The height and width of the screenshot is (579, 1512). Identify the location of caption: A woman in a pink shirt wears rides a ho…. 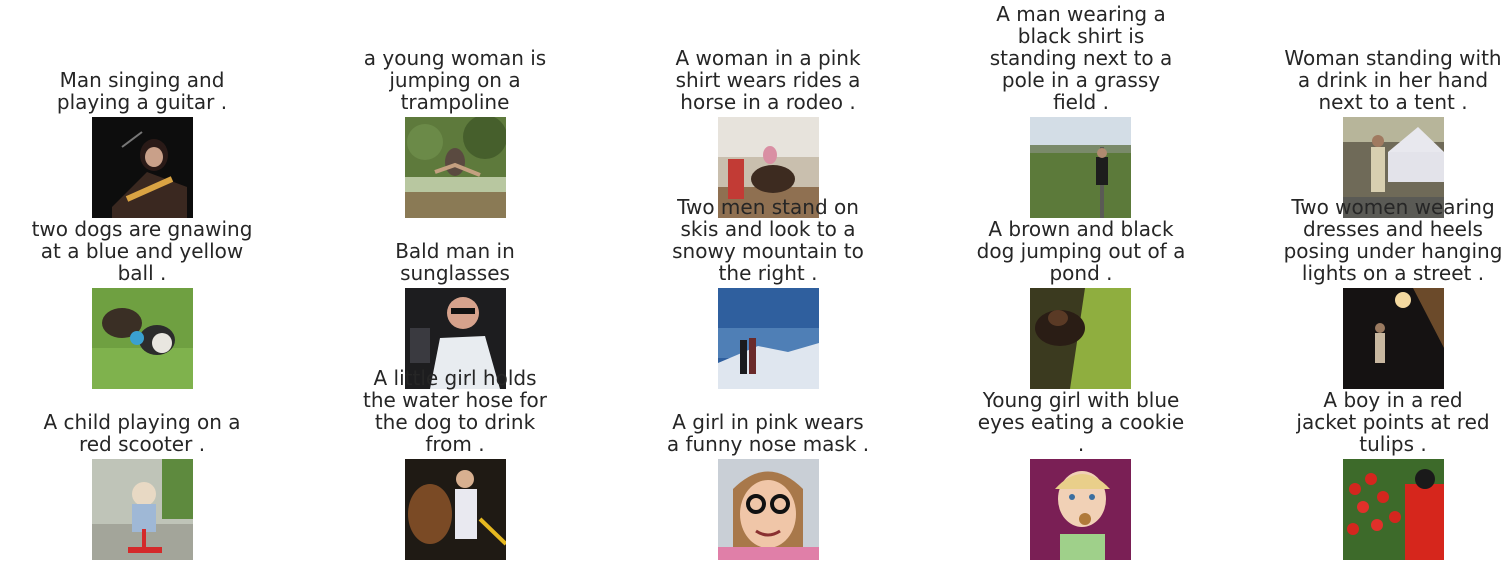
(768, 80).